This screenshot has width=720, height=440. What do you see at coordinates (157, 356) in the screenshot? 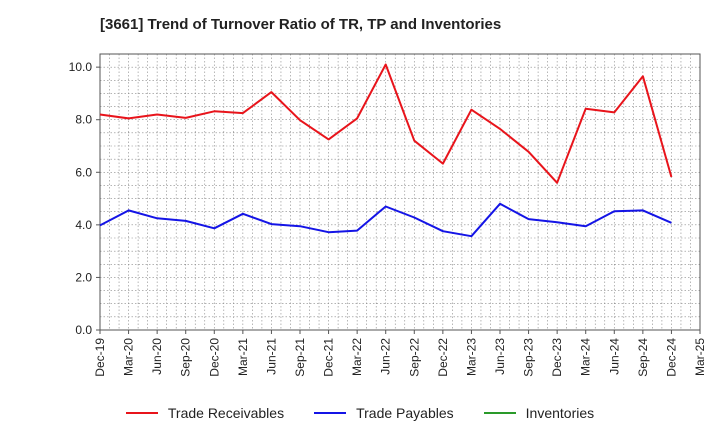
I see `x-tick-label: Jun-20` at bounding box center [157, 356].